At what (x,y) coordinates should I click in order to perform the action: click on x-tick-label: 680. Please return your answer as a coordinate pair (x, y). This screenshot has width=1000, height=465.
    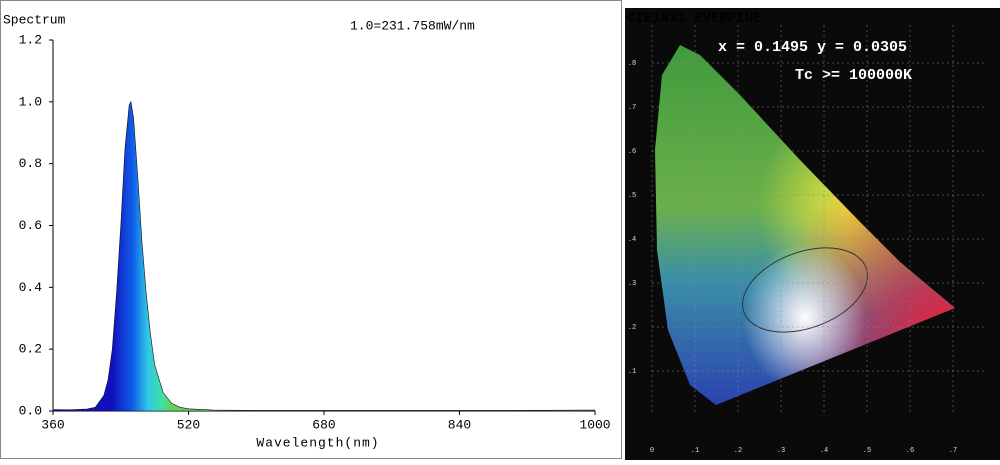
    Looking at the image, I should click on (323, 424).